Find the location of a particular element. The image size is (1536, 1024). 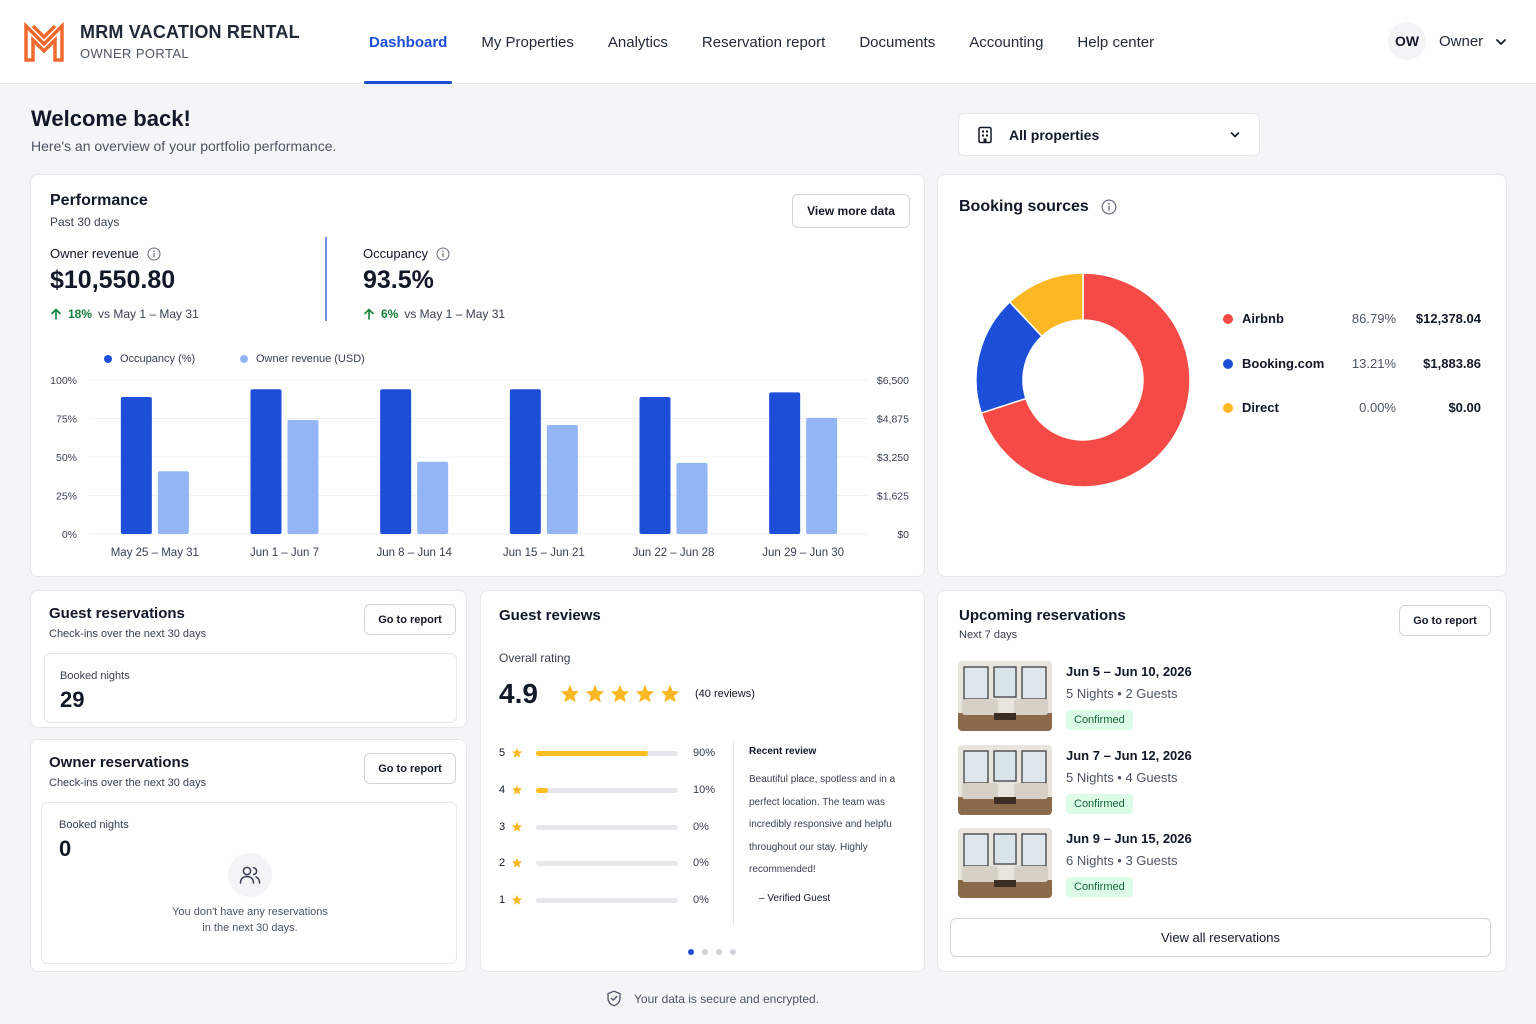

rating-stars-count: 5 is located at coordinates (502, 753).